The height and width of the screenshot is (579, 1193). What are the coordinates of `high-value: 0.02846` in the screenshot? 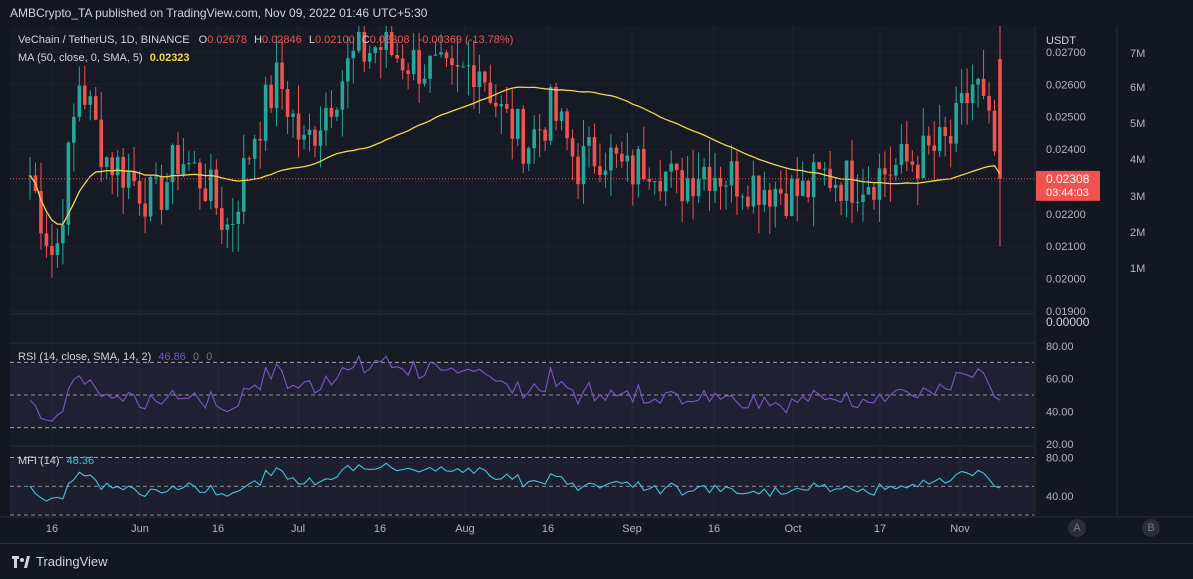 It's located at (282, 40).